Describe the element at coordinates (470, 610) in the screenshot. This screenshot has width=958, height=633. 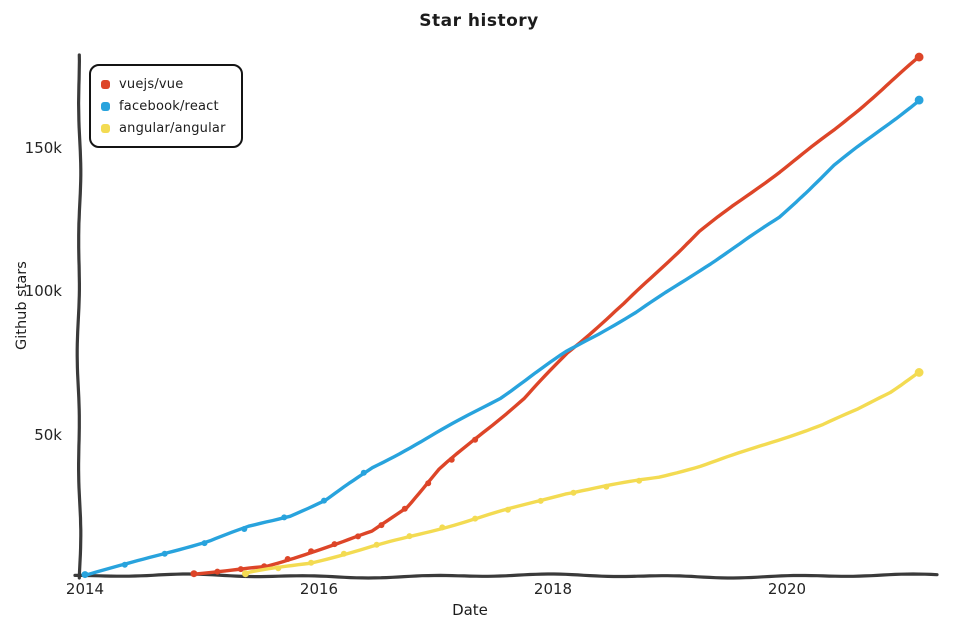
I see `x-axis-label: Date` at that location.